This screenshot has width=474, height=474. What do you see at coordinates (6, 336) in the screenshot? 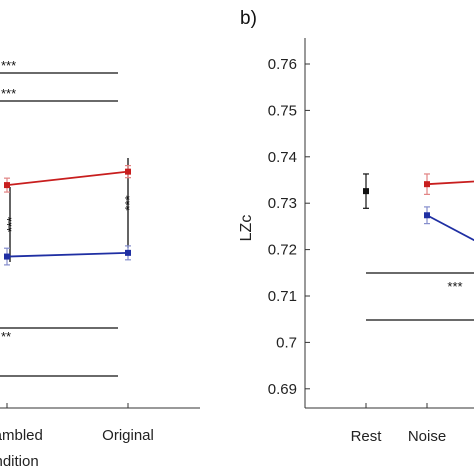
I see `panel-a-significance-label: **` at bounding box center [6, 336].